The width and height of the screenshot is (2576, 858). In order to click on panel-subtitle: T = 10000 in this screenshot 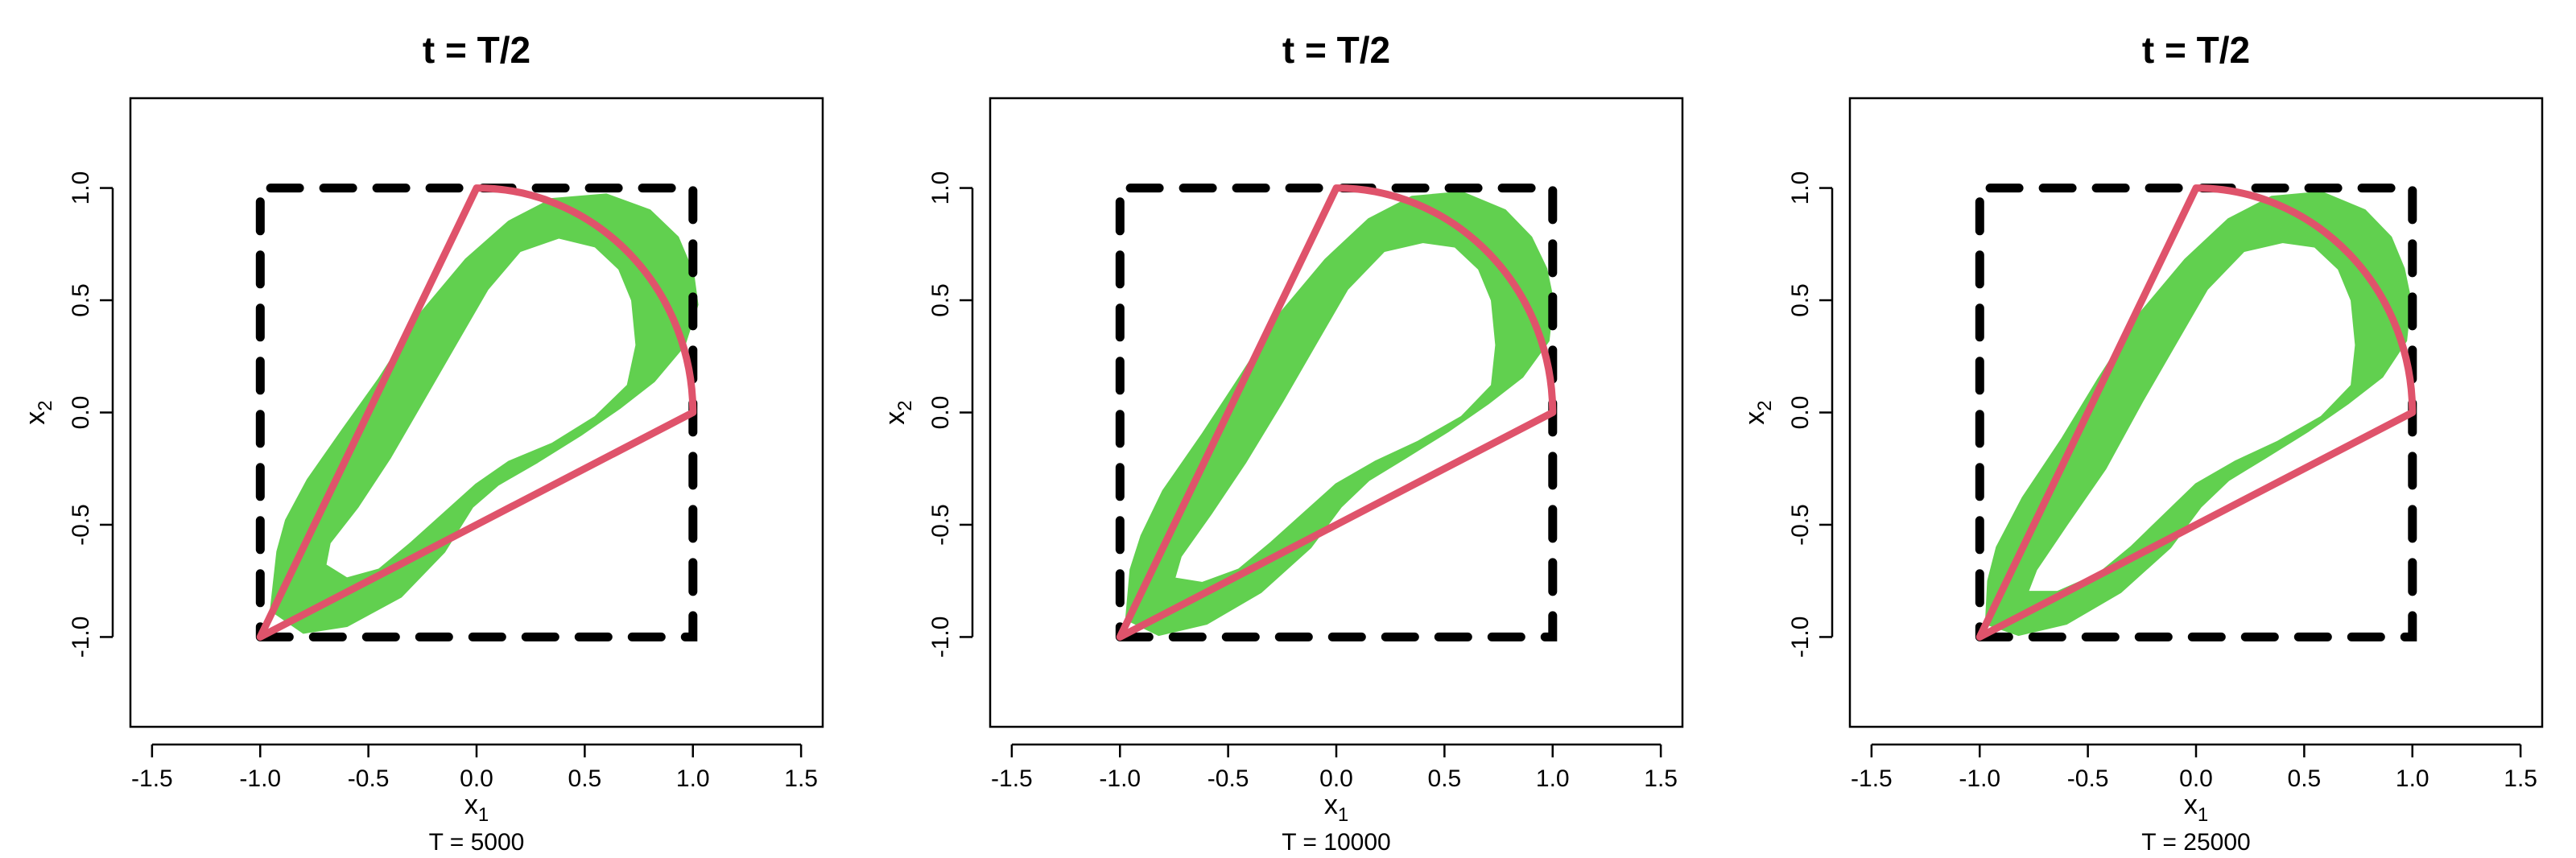, I will do `click(1336, 842)`.